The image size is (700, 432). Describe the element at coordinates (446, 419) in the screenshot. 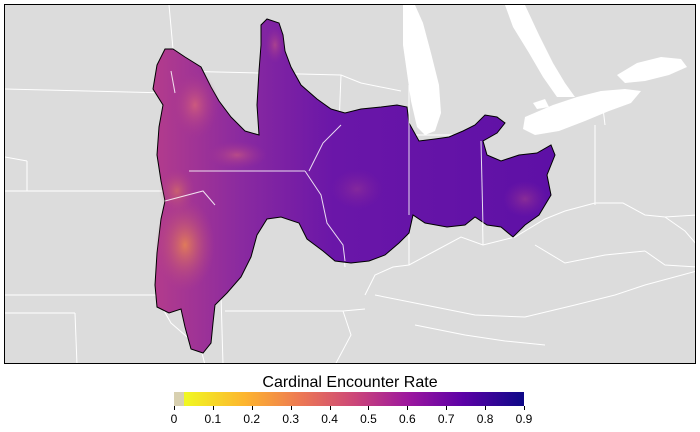

I see `legend-tick-label: 0.7` at that location.